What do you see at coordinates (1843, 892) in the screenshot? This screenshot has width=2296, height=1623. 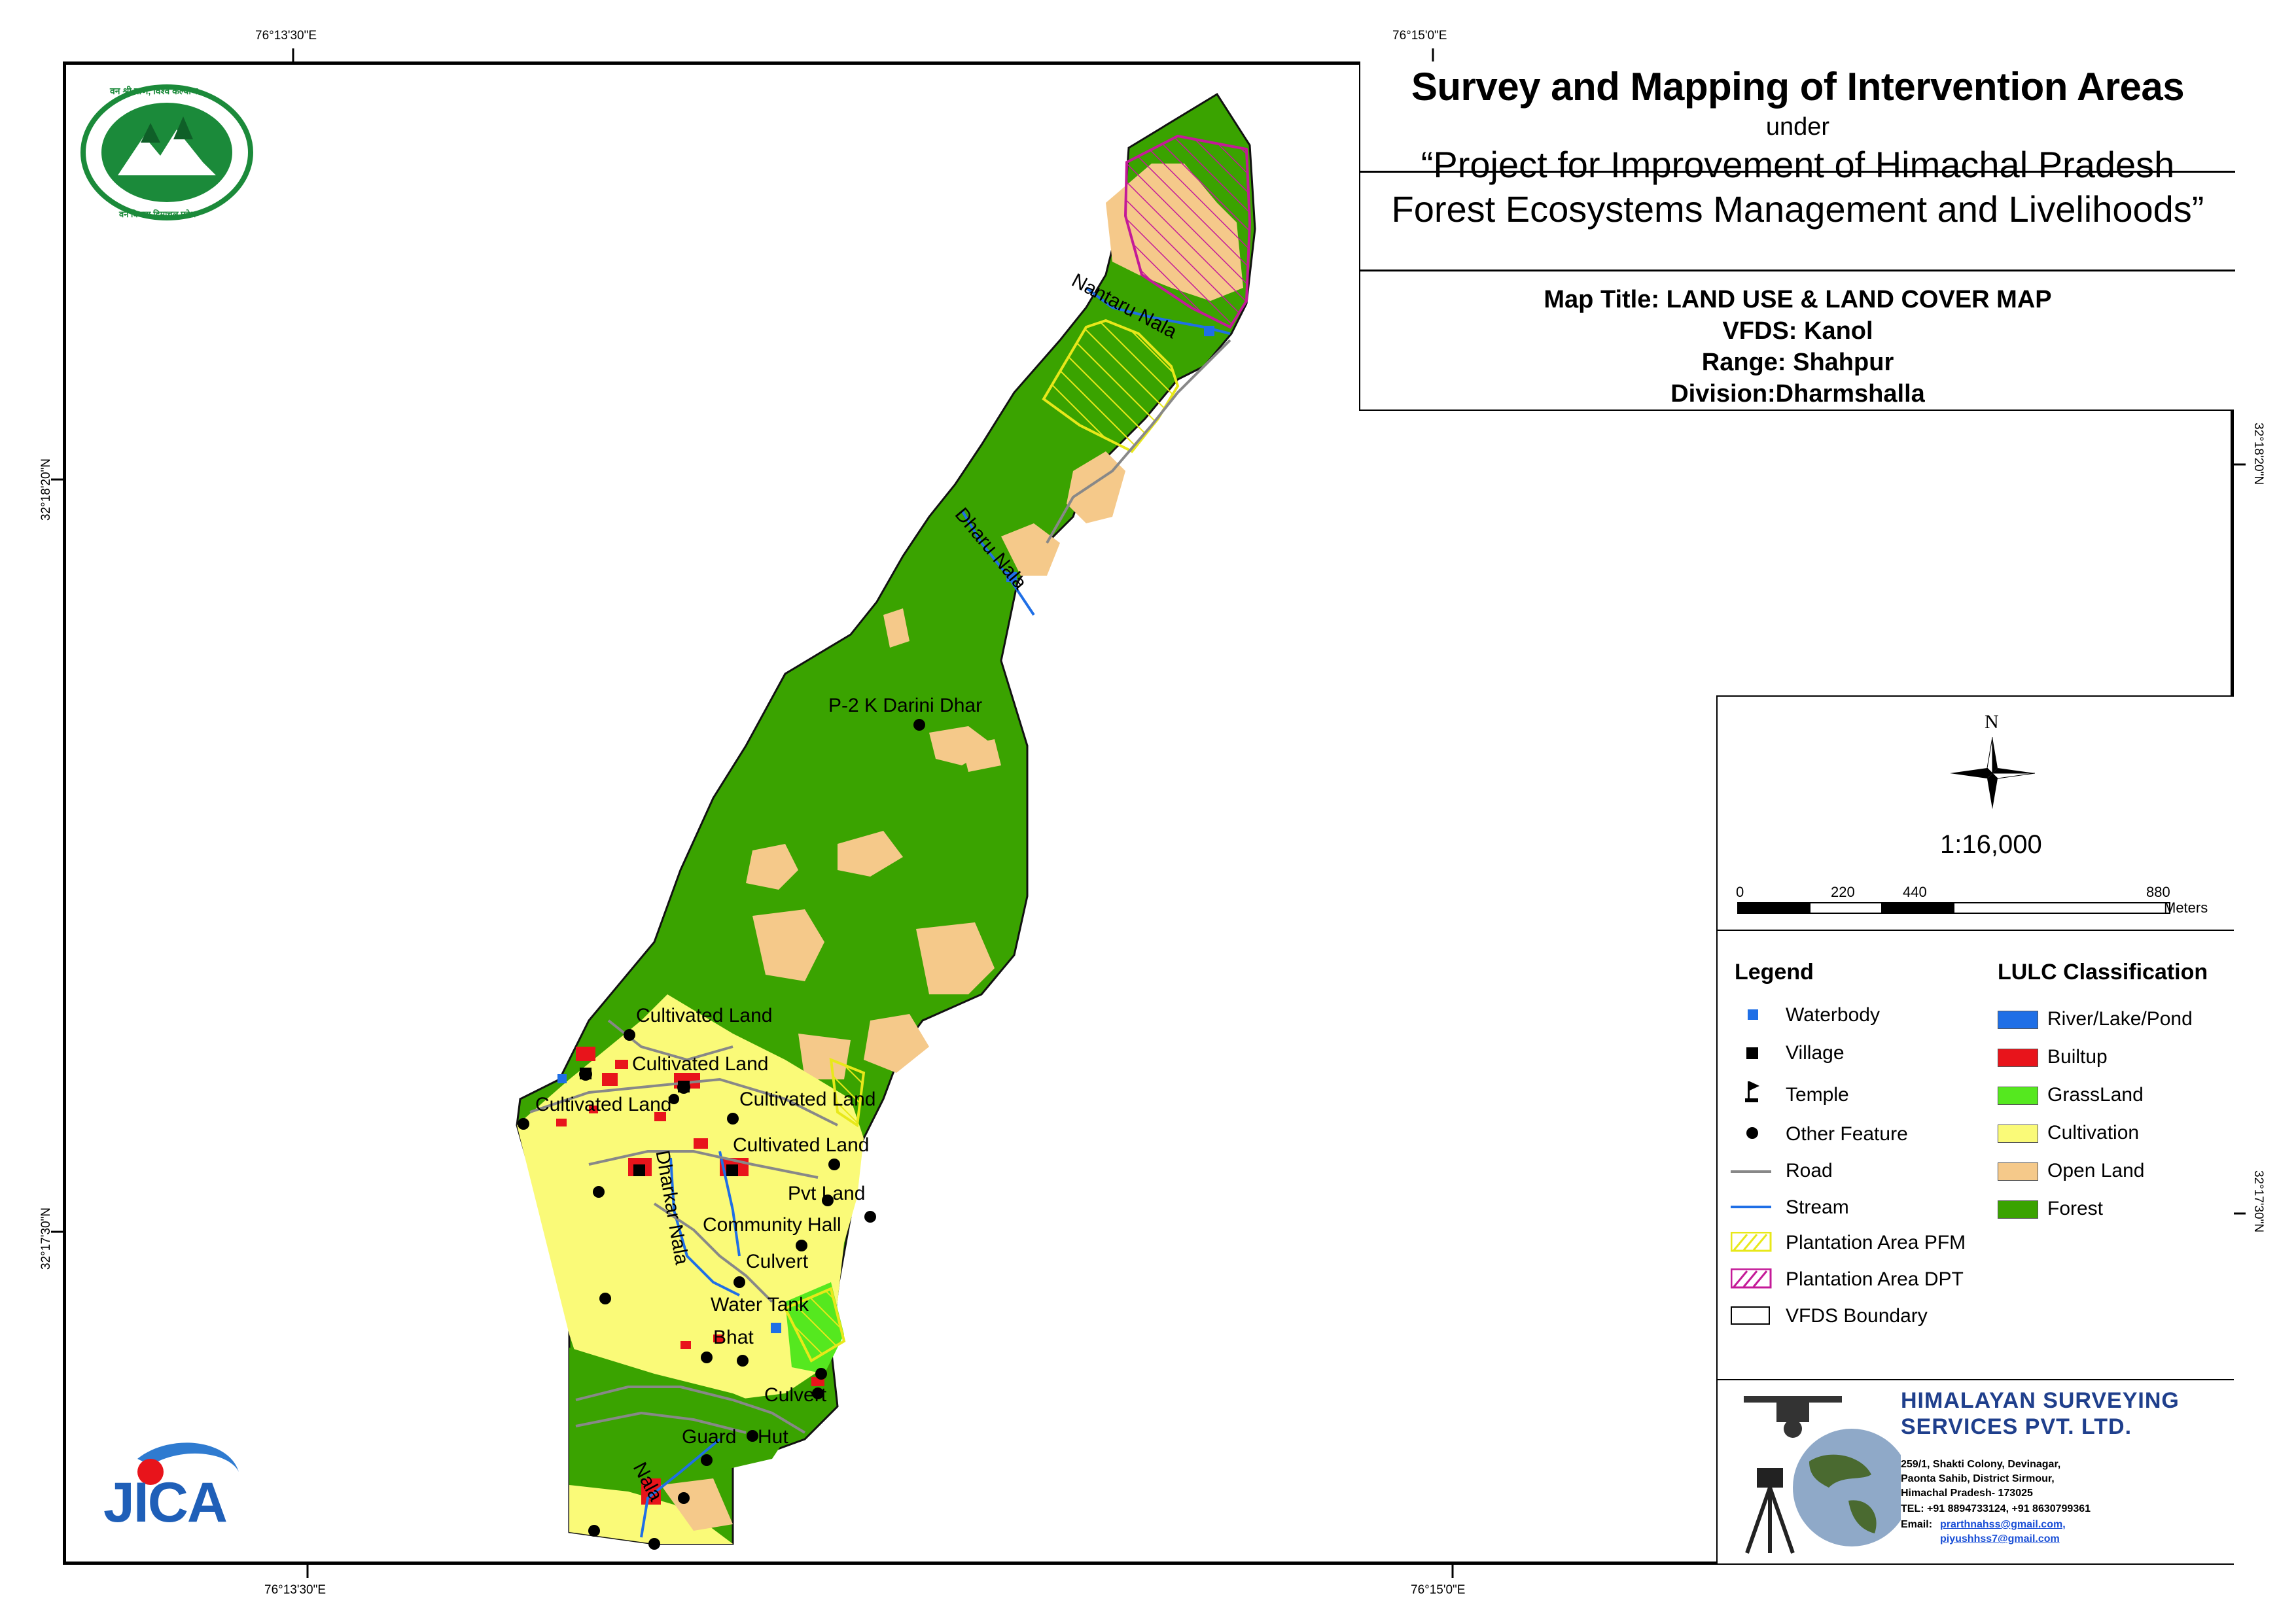 I see `scale-tick-220: 220` at bounding box center [1843, 892].